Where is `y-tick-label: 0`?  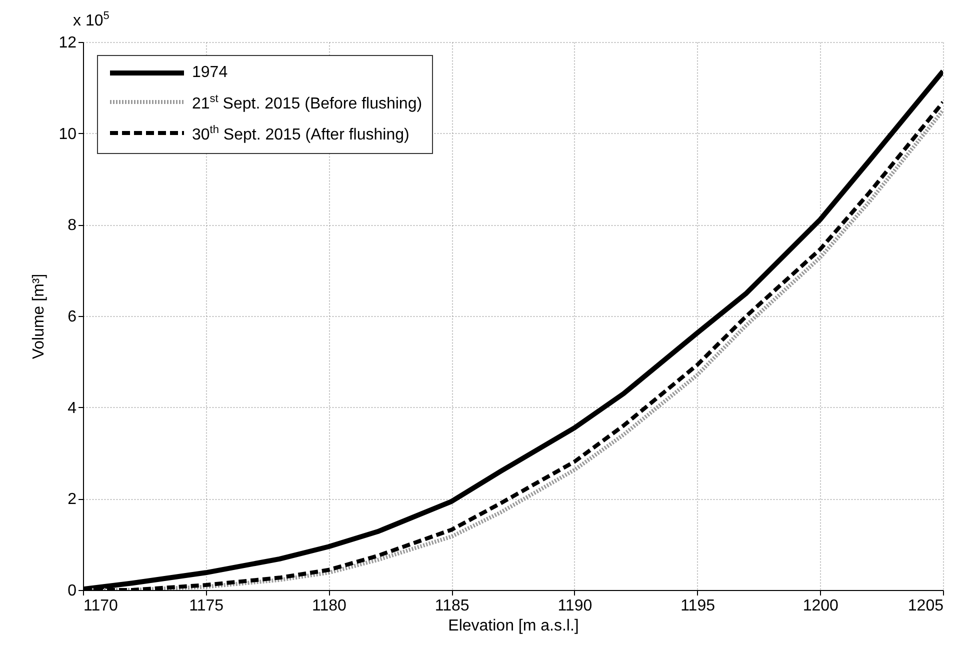 y-tick-label: 0 is located at coordinates (72, 591).